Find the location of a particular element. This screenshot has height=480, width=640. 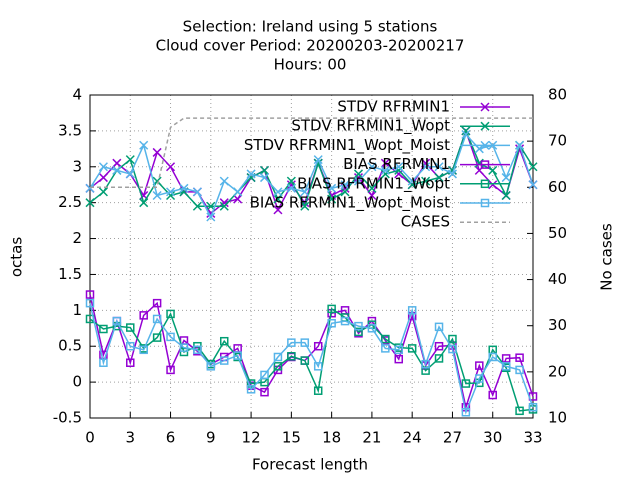

x-tick-label: 9 is located at coordinates (211, 438).